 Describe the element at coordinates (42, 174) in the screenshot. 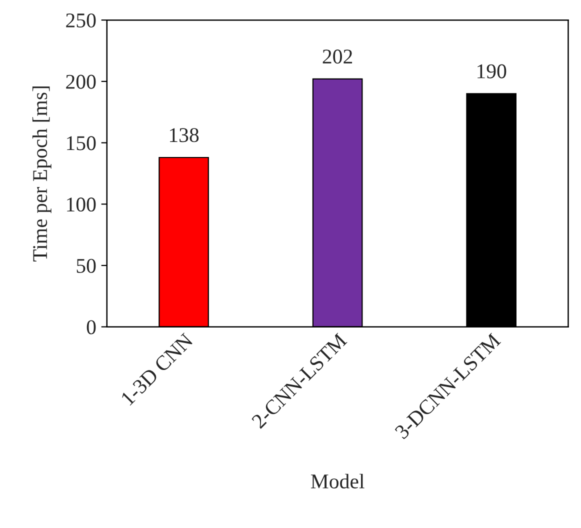

I see `y-axis-title: Time per Epoch [ms]` at that location.